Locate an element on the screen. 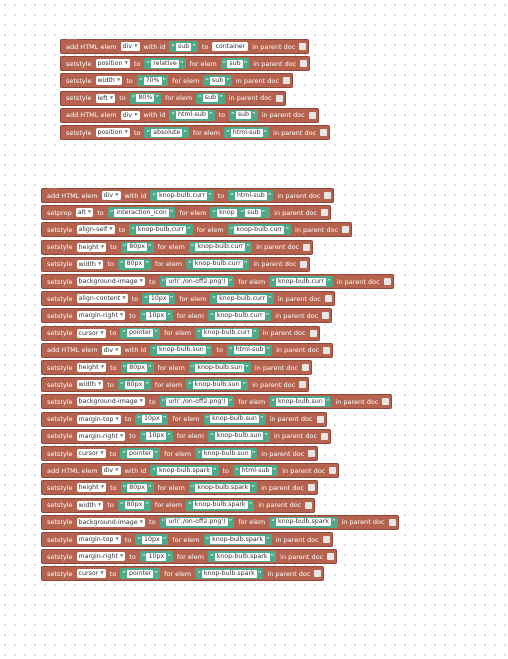  string-block: “70%” is located at coordinates (152, 81).